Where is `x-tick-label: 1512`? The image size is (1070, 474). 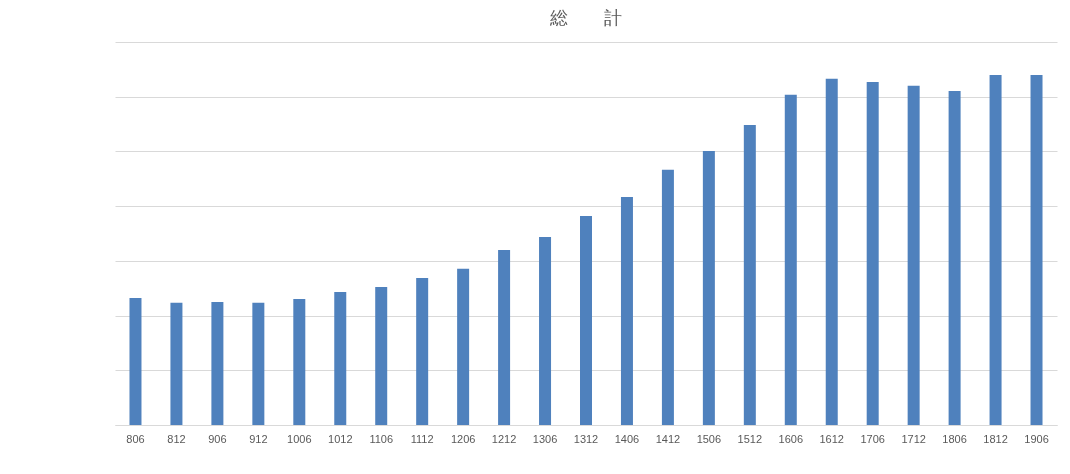
x-tick-label: 1512 is located at coordinates (750, 438).